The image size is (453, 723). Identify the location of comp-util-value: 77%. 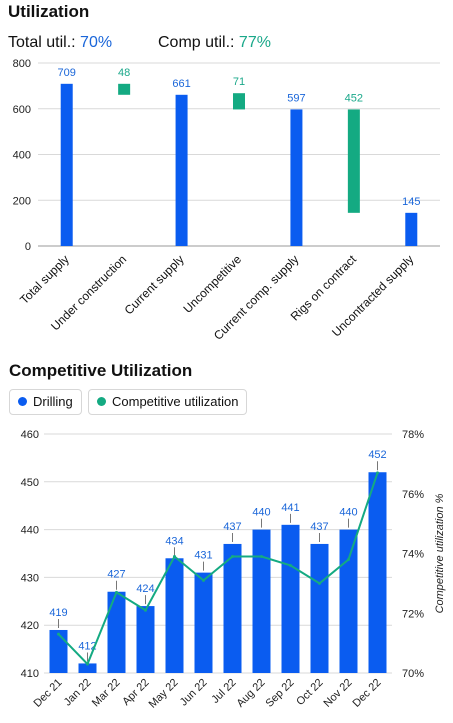
(254, 42).